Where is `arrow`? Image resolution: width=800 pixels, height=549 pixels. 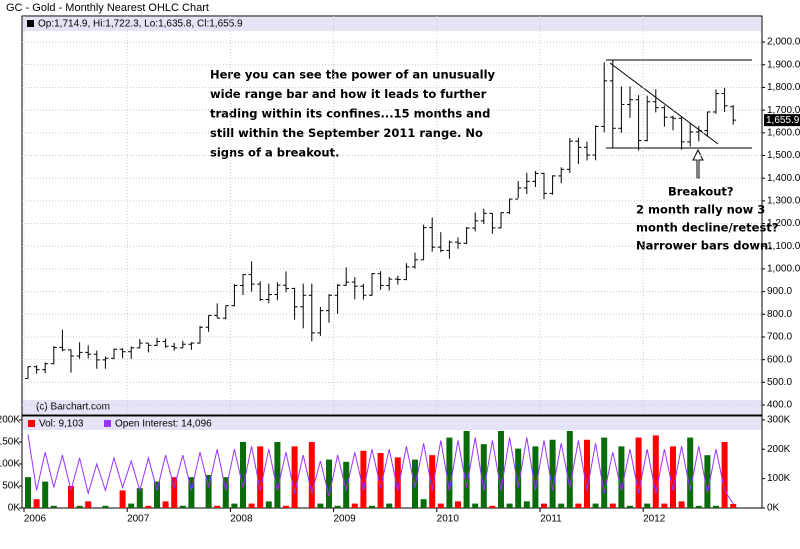 arrow is located at coordinates (698, 163).